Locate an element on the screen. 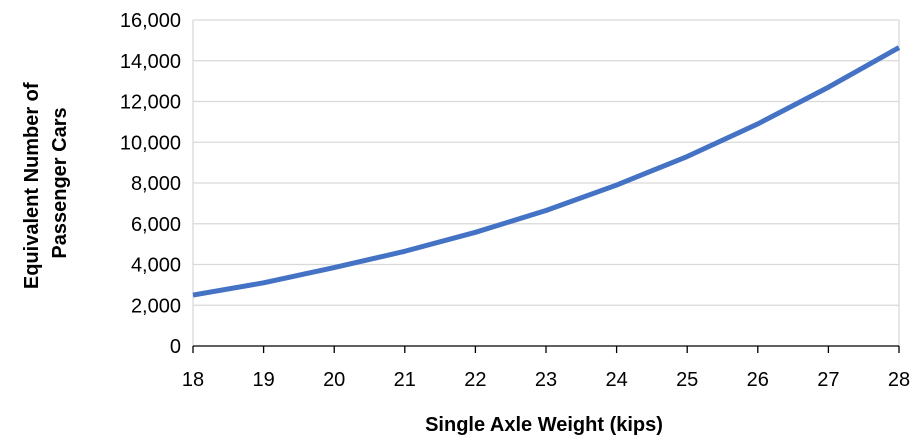  y-axis-title-line-1: Equivalent Number of is located at coordinates (32, 185).